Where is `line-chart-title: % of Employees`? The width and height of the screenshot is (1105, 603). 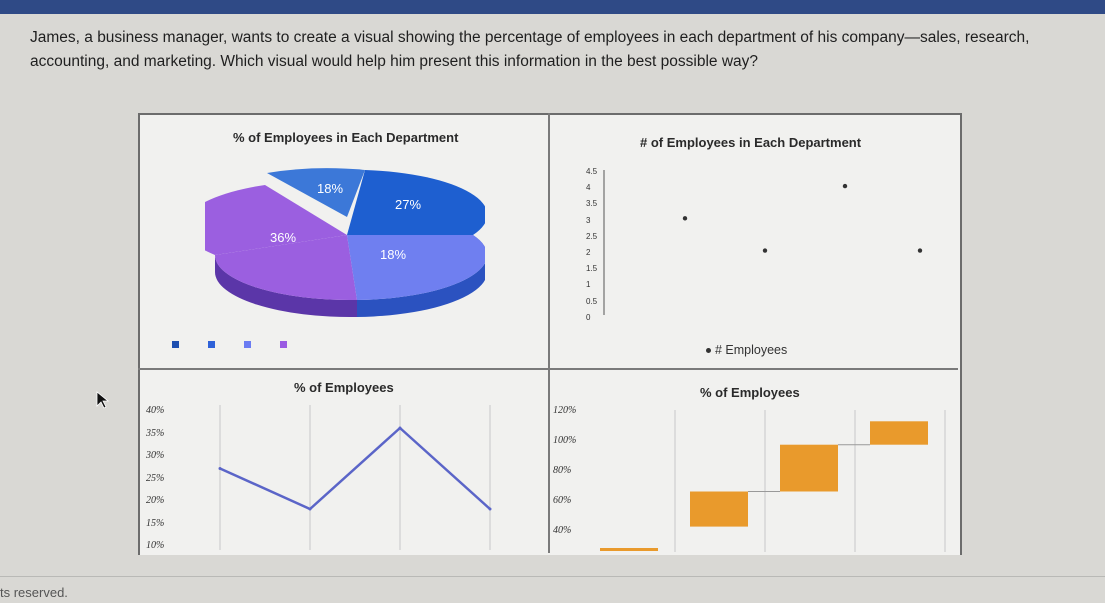
line-chart-title: % of Employees is located at coordinates (344, 387).